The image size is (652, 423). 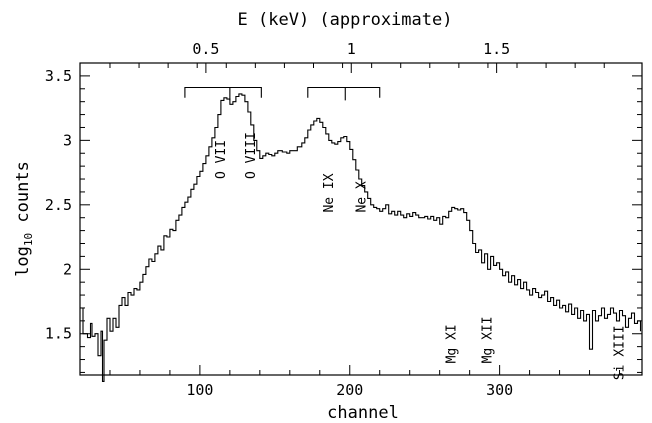 I want to click on top-x-axis-title: E (keV) (approximate), so click(x=345, y=20).